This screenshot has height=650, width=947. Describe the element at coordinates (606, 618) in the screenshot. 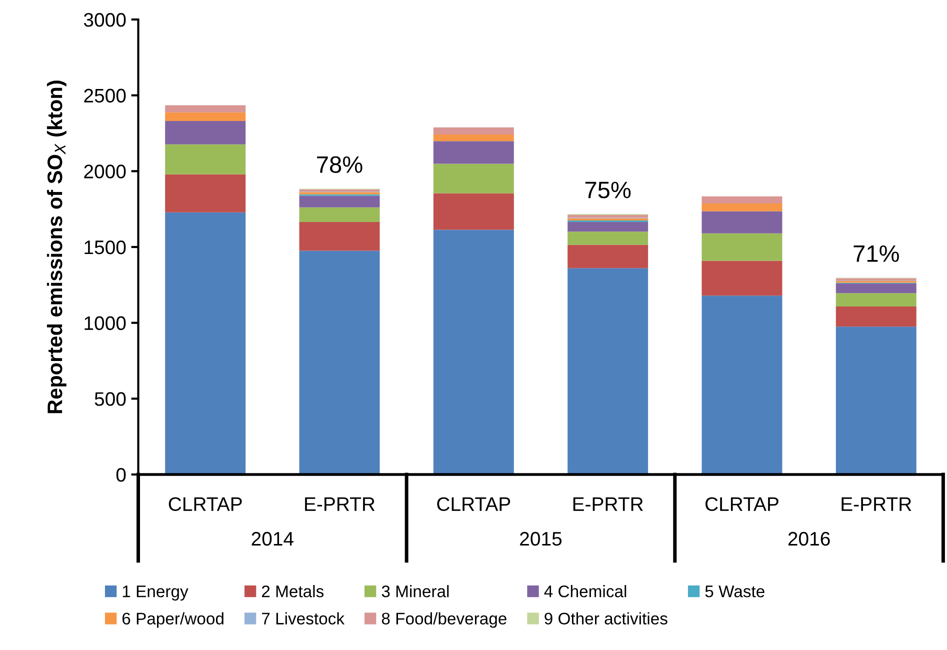

I see `legend-label: 9 Other activities` at that location.